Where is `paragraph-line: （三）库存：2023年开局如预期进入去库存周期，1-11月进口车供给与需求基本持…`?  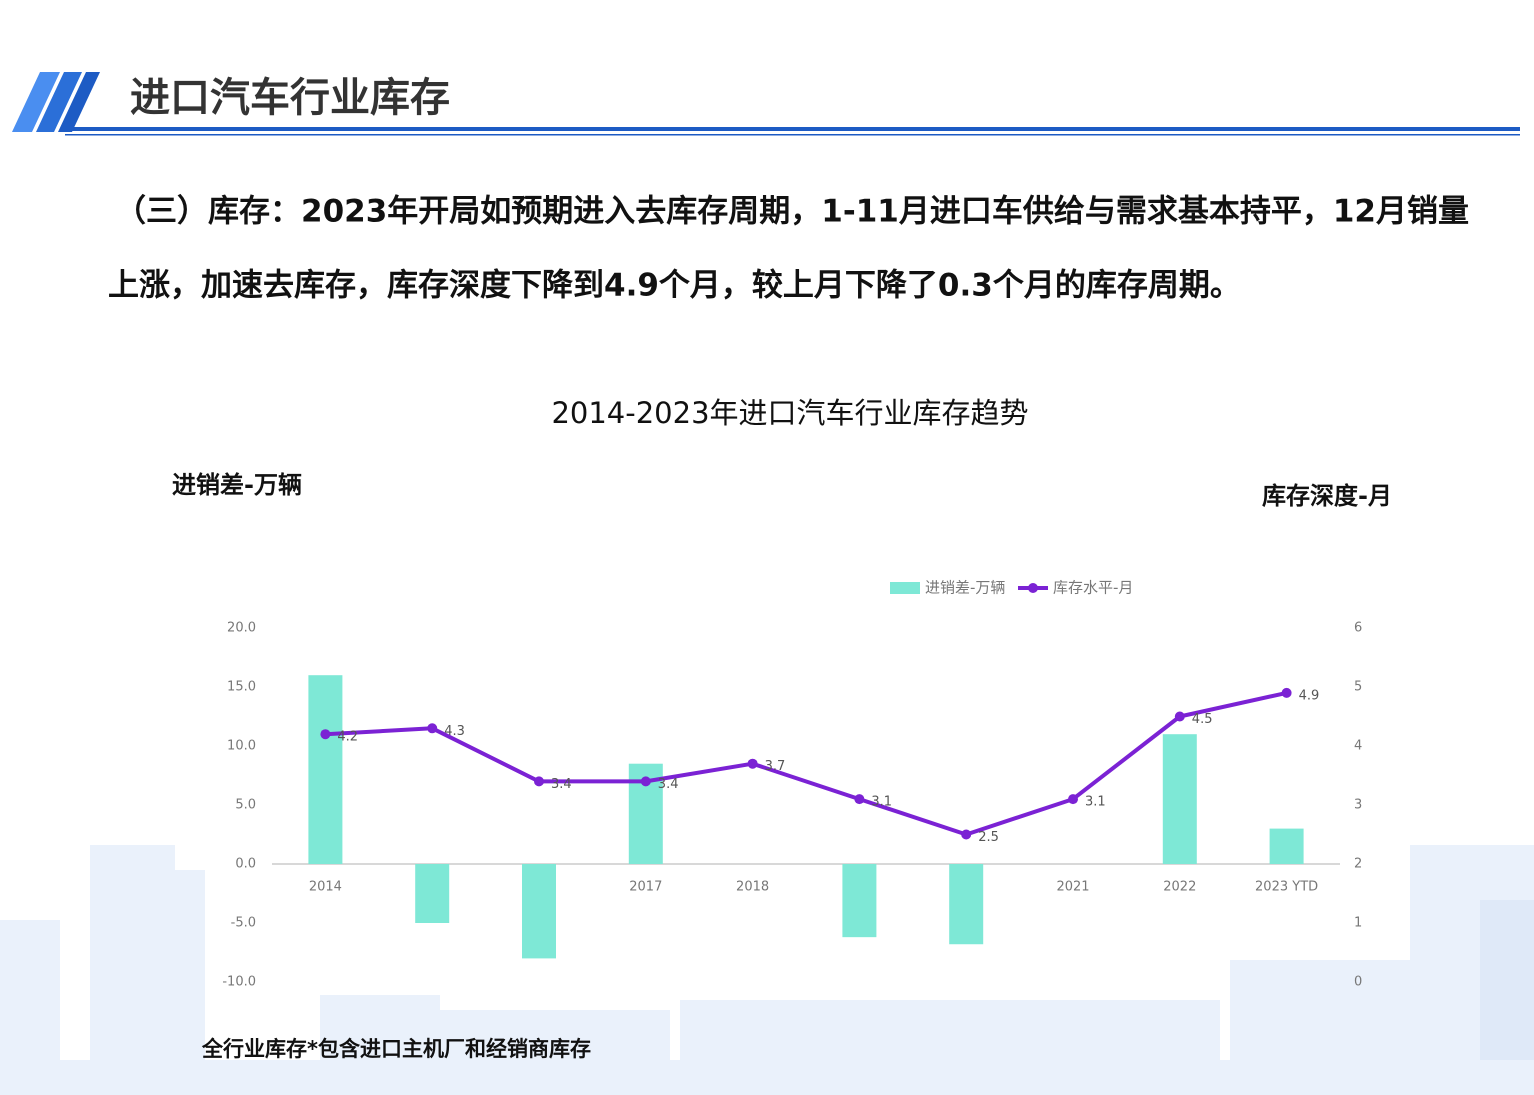 paragraph-line: （三）库存：2023年开局如预期进入去库存周期，1-11月进口车供给与需求基本持… is located at coordinates (792, 212).